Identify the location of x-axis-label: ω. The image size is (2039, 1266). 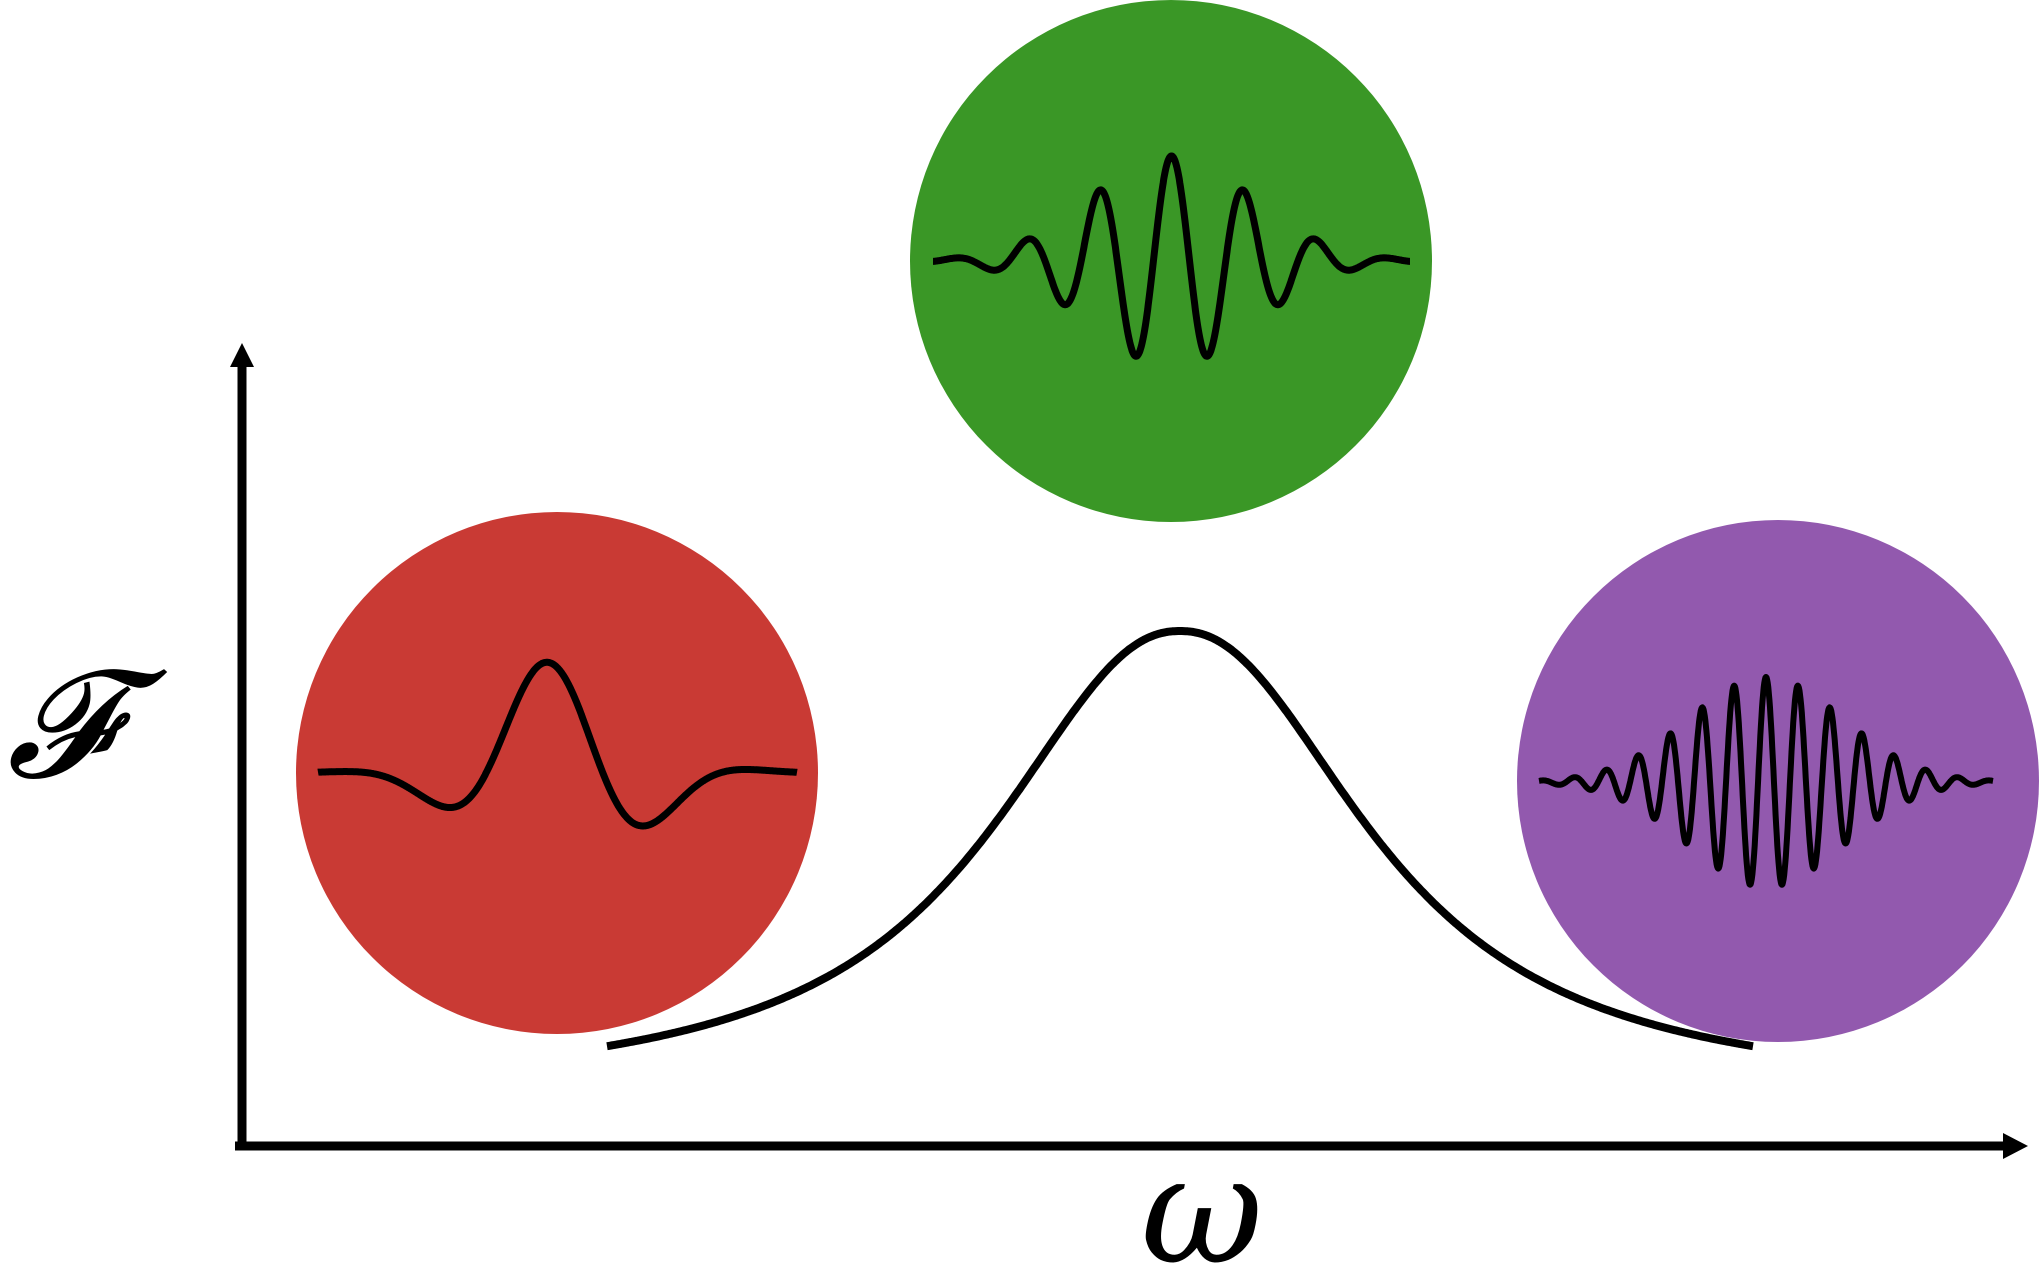
(1202, 1195).